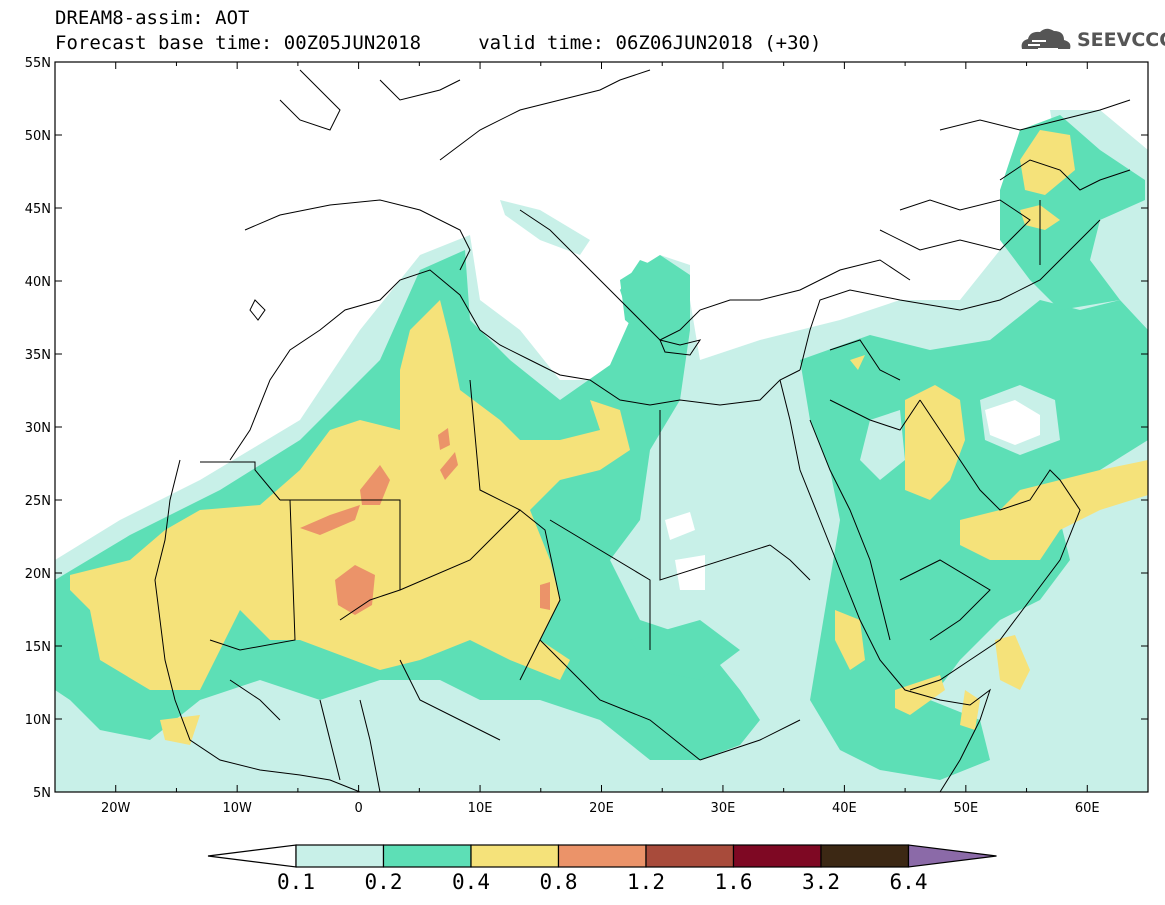  I want to click on lat-tick-label: 10N, so click(38, 720).